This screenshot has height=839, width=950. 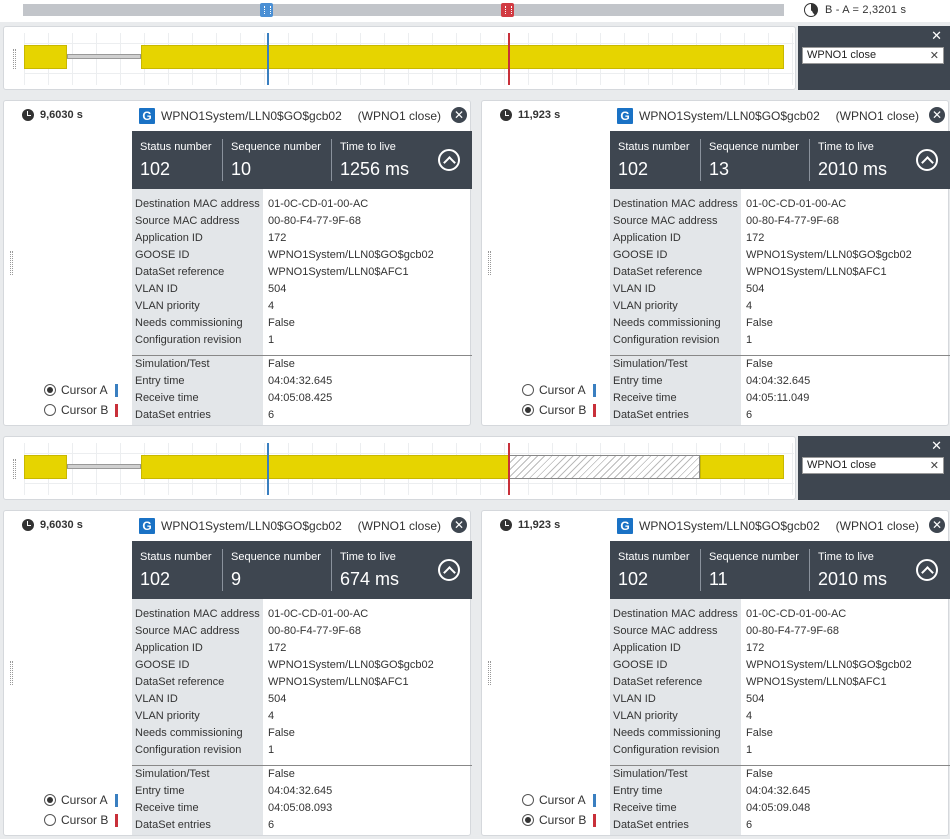 What do you see at coordinates (755, 648) in the screenshot?
I see `field-value: 172` at bounding box center [755, 648].